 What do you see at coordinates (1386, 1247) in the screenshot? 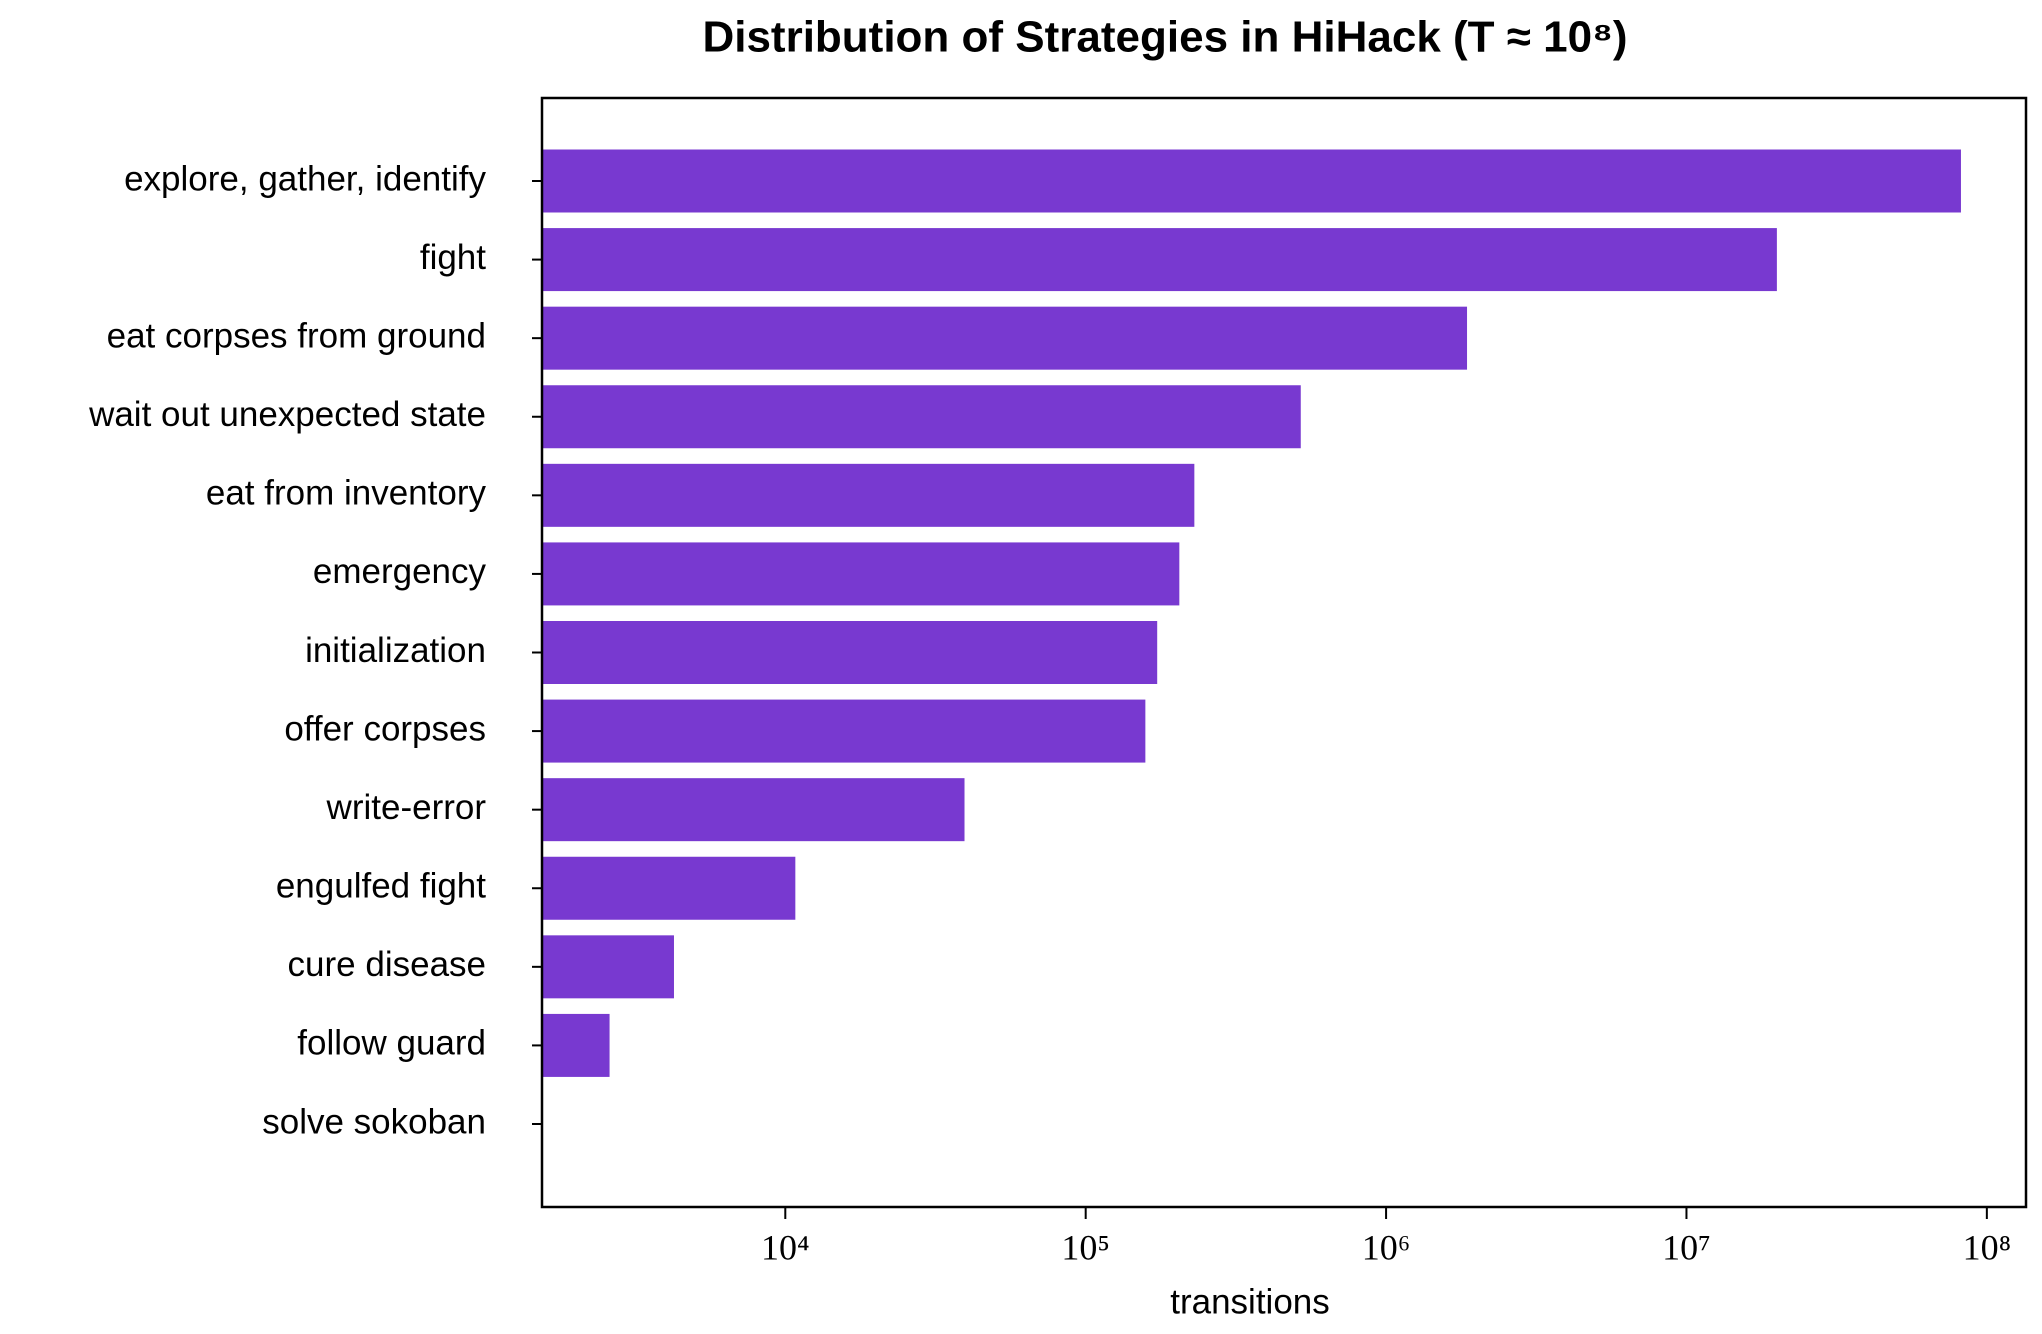
I see `x-tick-label: 10⁶` at bounding box center [1386, 1247].